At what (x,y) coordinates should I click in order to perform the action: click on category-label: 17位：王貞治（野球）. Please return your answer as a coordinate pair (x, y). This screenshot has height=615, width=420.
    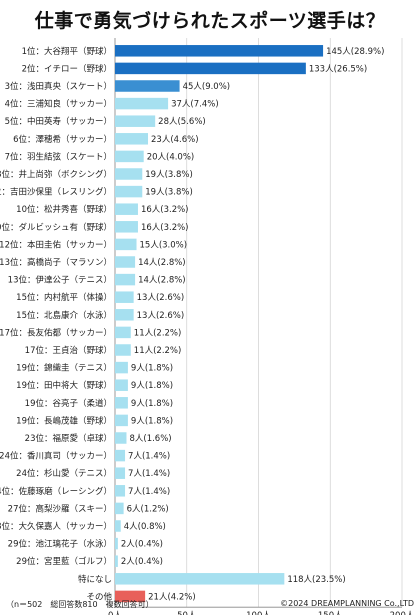
    Looking at the image, I should click on (68, 350).